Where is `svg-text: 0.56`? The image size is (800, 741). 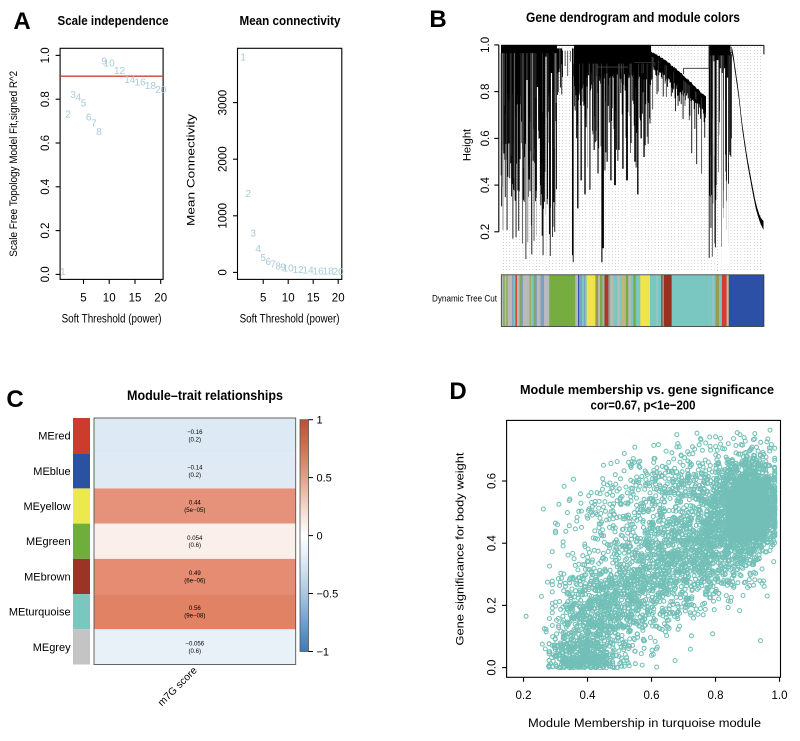 svg-text: 0.56 is located at coordinates (195, 608).